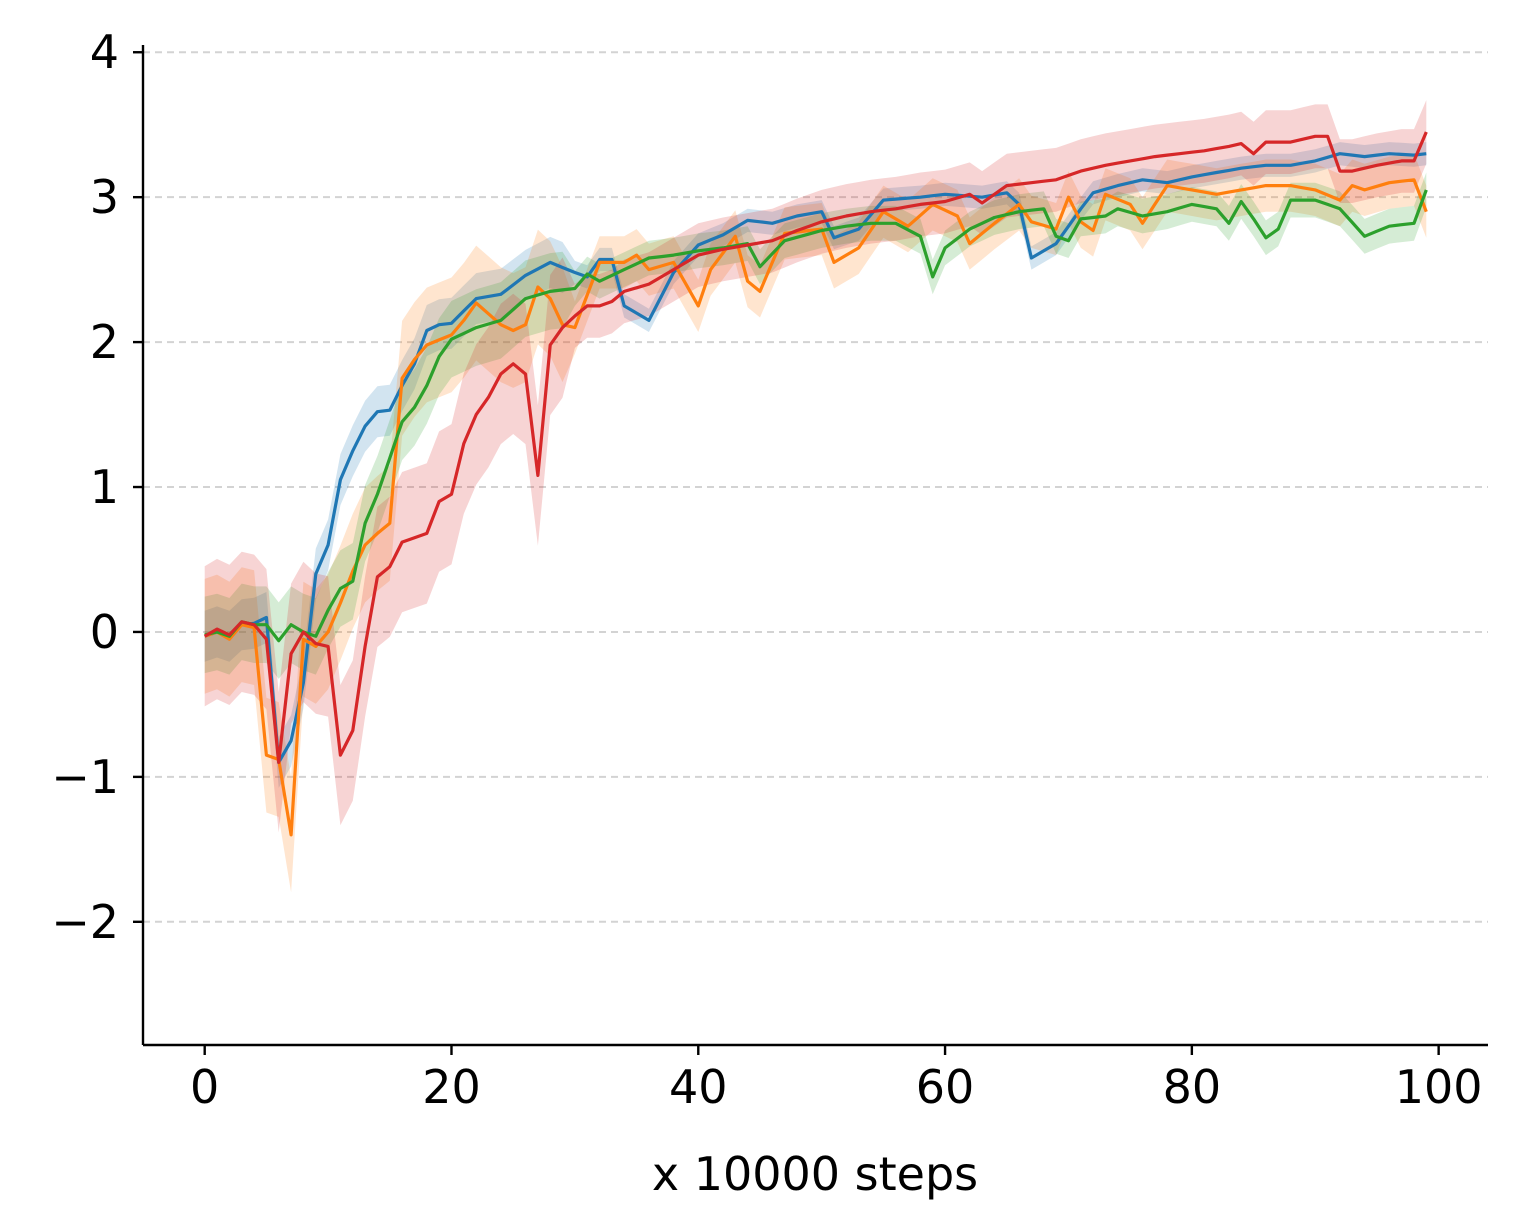 The width and height of the screenshot is (1524, 1231). What do you see at coordinates (945, 1087) in the screenshot?
I see `x-tick-label-3: 60` at bounding box center [945, 1087].